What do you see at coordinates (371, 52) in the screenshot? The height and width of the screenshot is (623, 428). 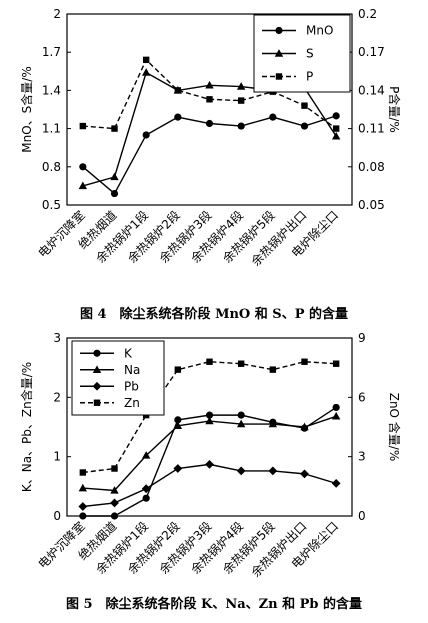 I see `right-axis-tick-label: 0.17` at bounding box center [371, 52].